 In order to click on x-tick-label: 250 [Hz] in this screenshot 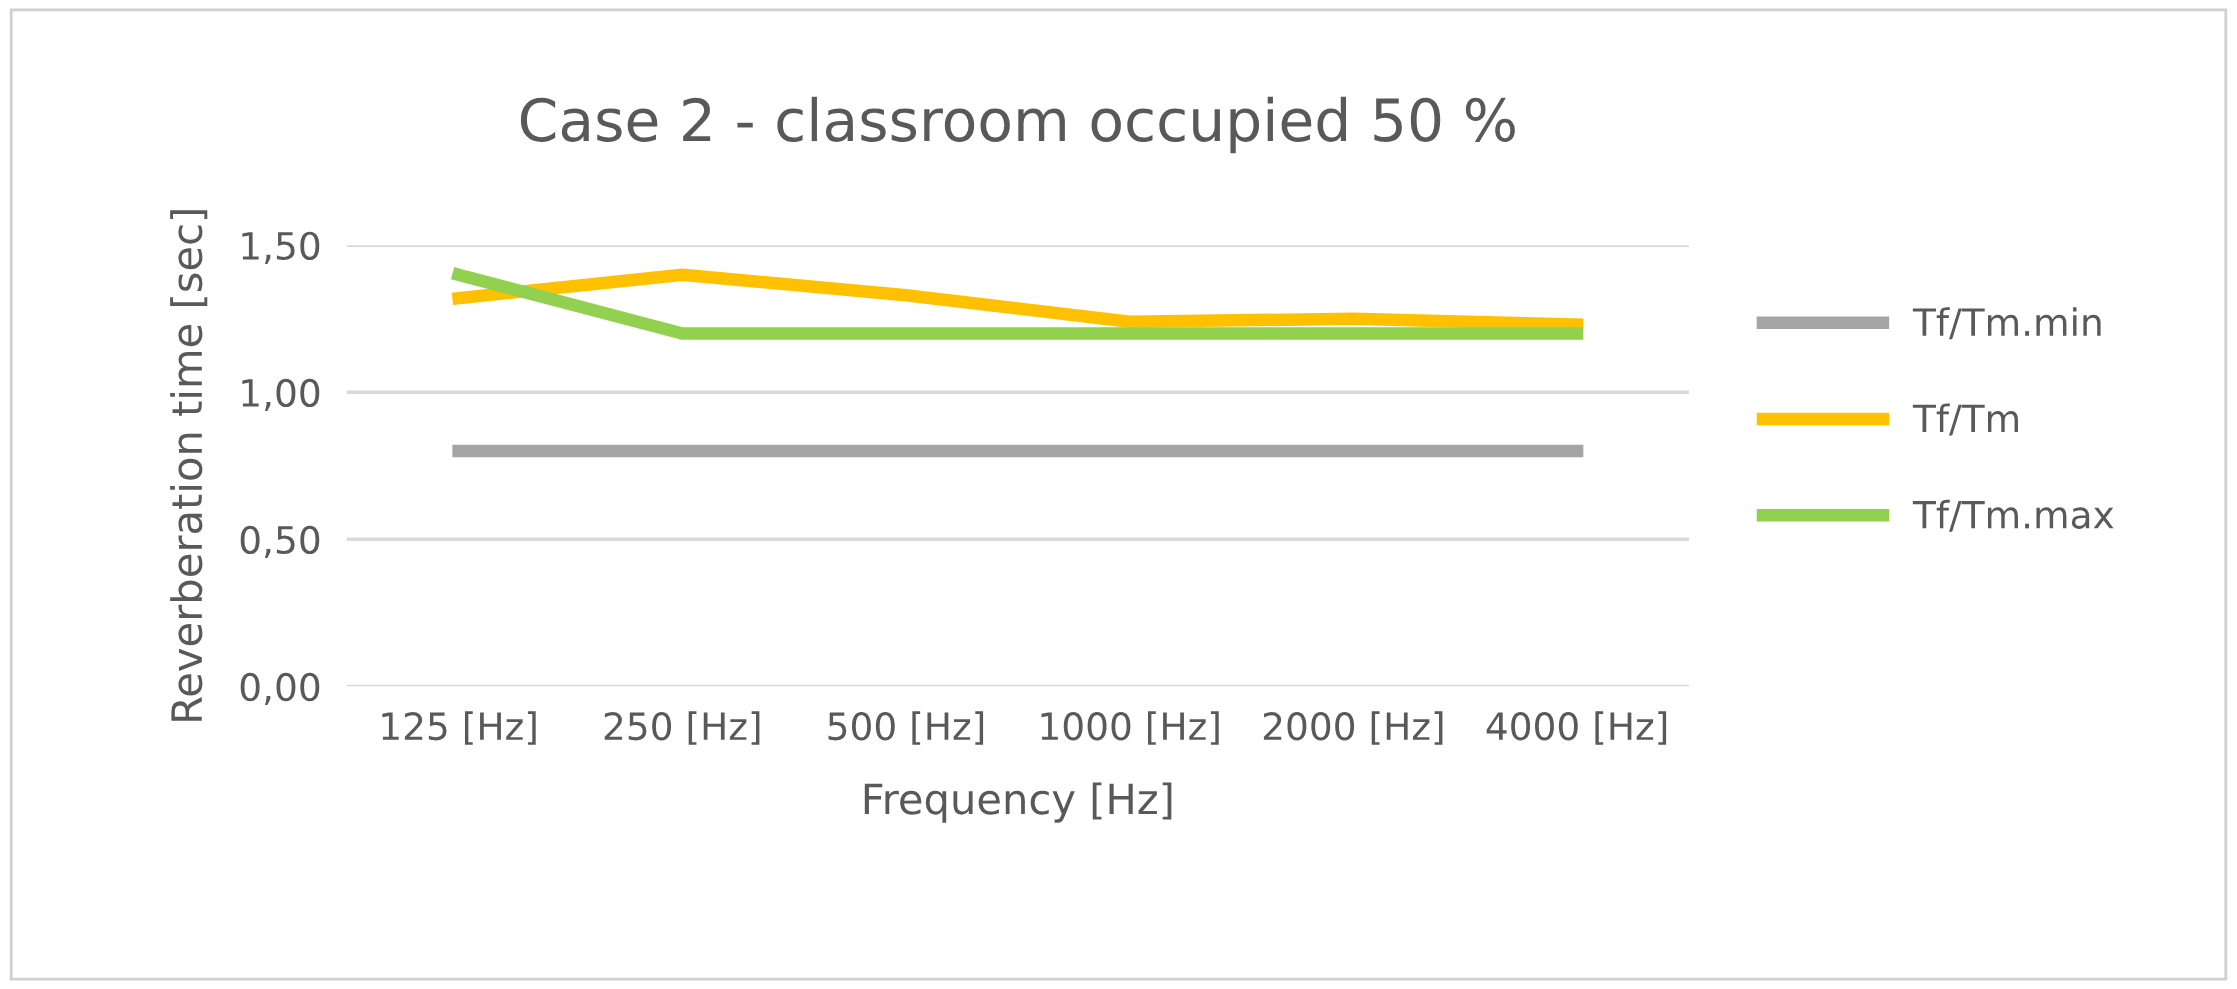, I will do `click(682, 728)`.